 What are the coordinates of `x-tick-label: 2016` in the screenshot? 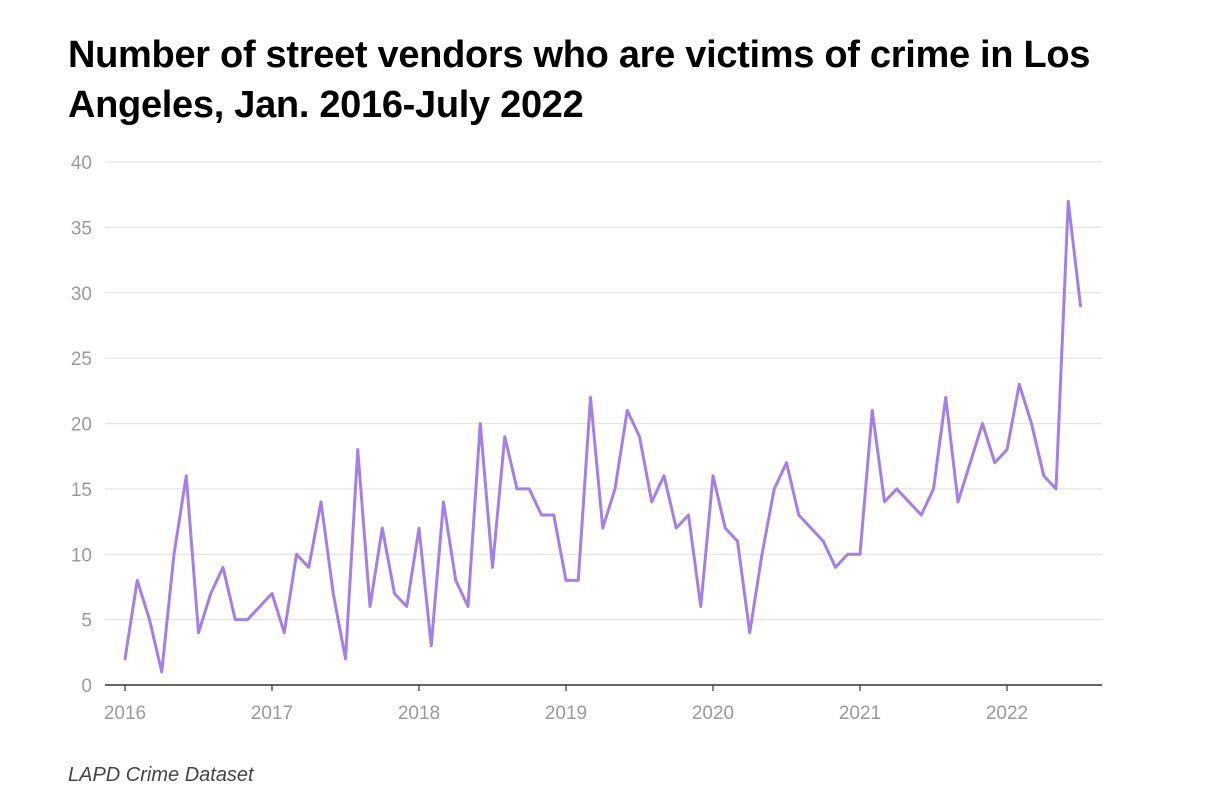 It's located at (125, 713).